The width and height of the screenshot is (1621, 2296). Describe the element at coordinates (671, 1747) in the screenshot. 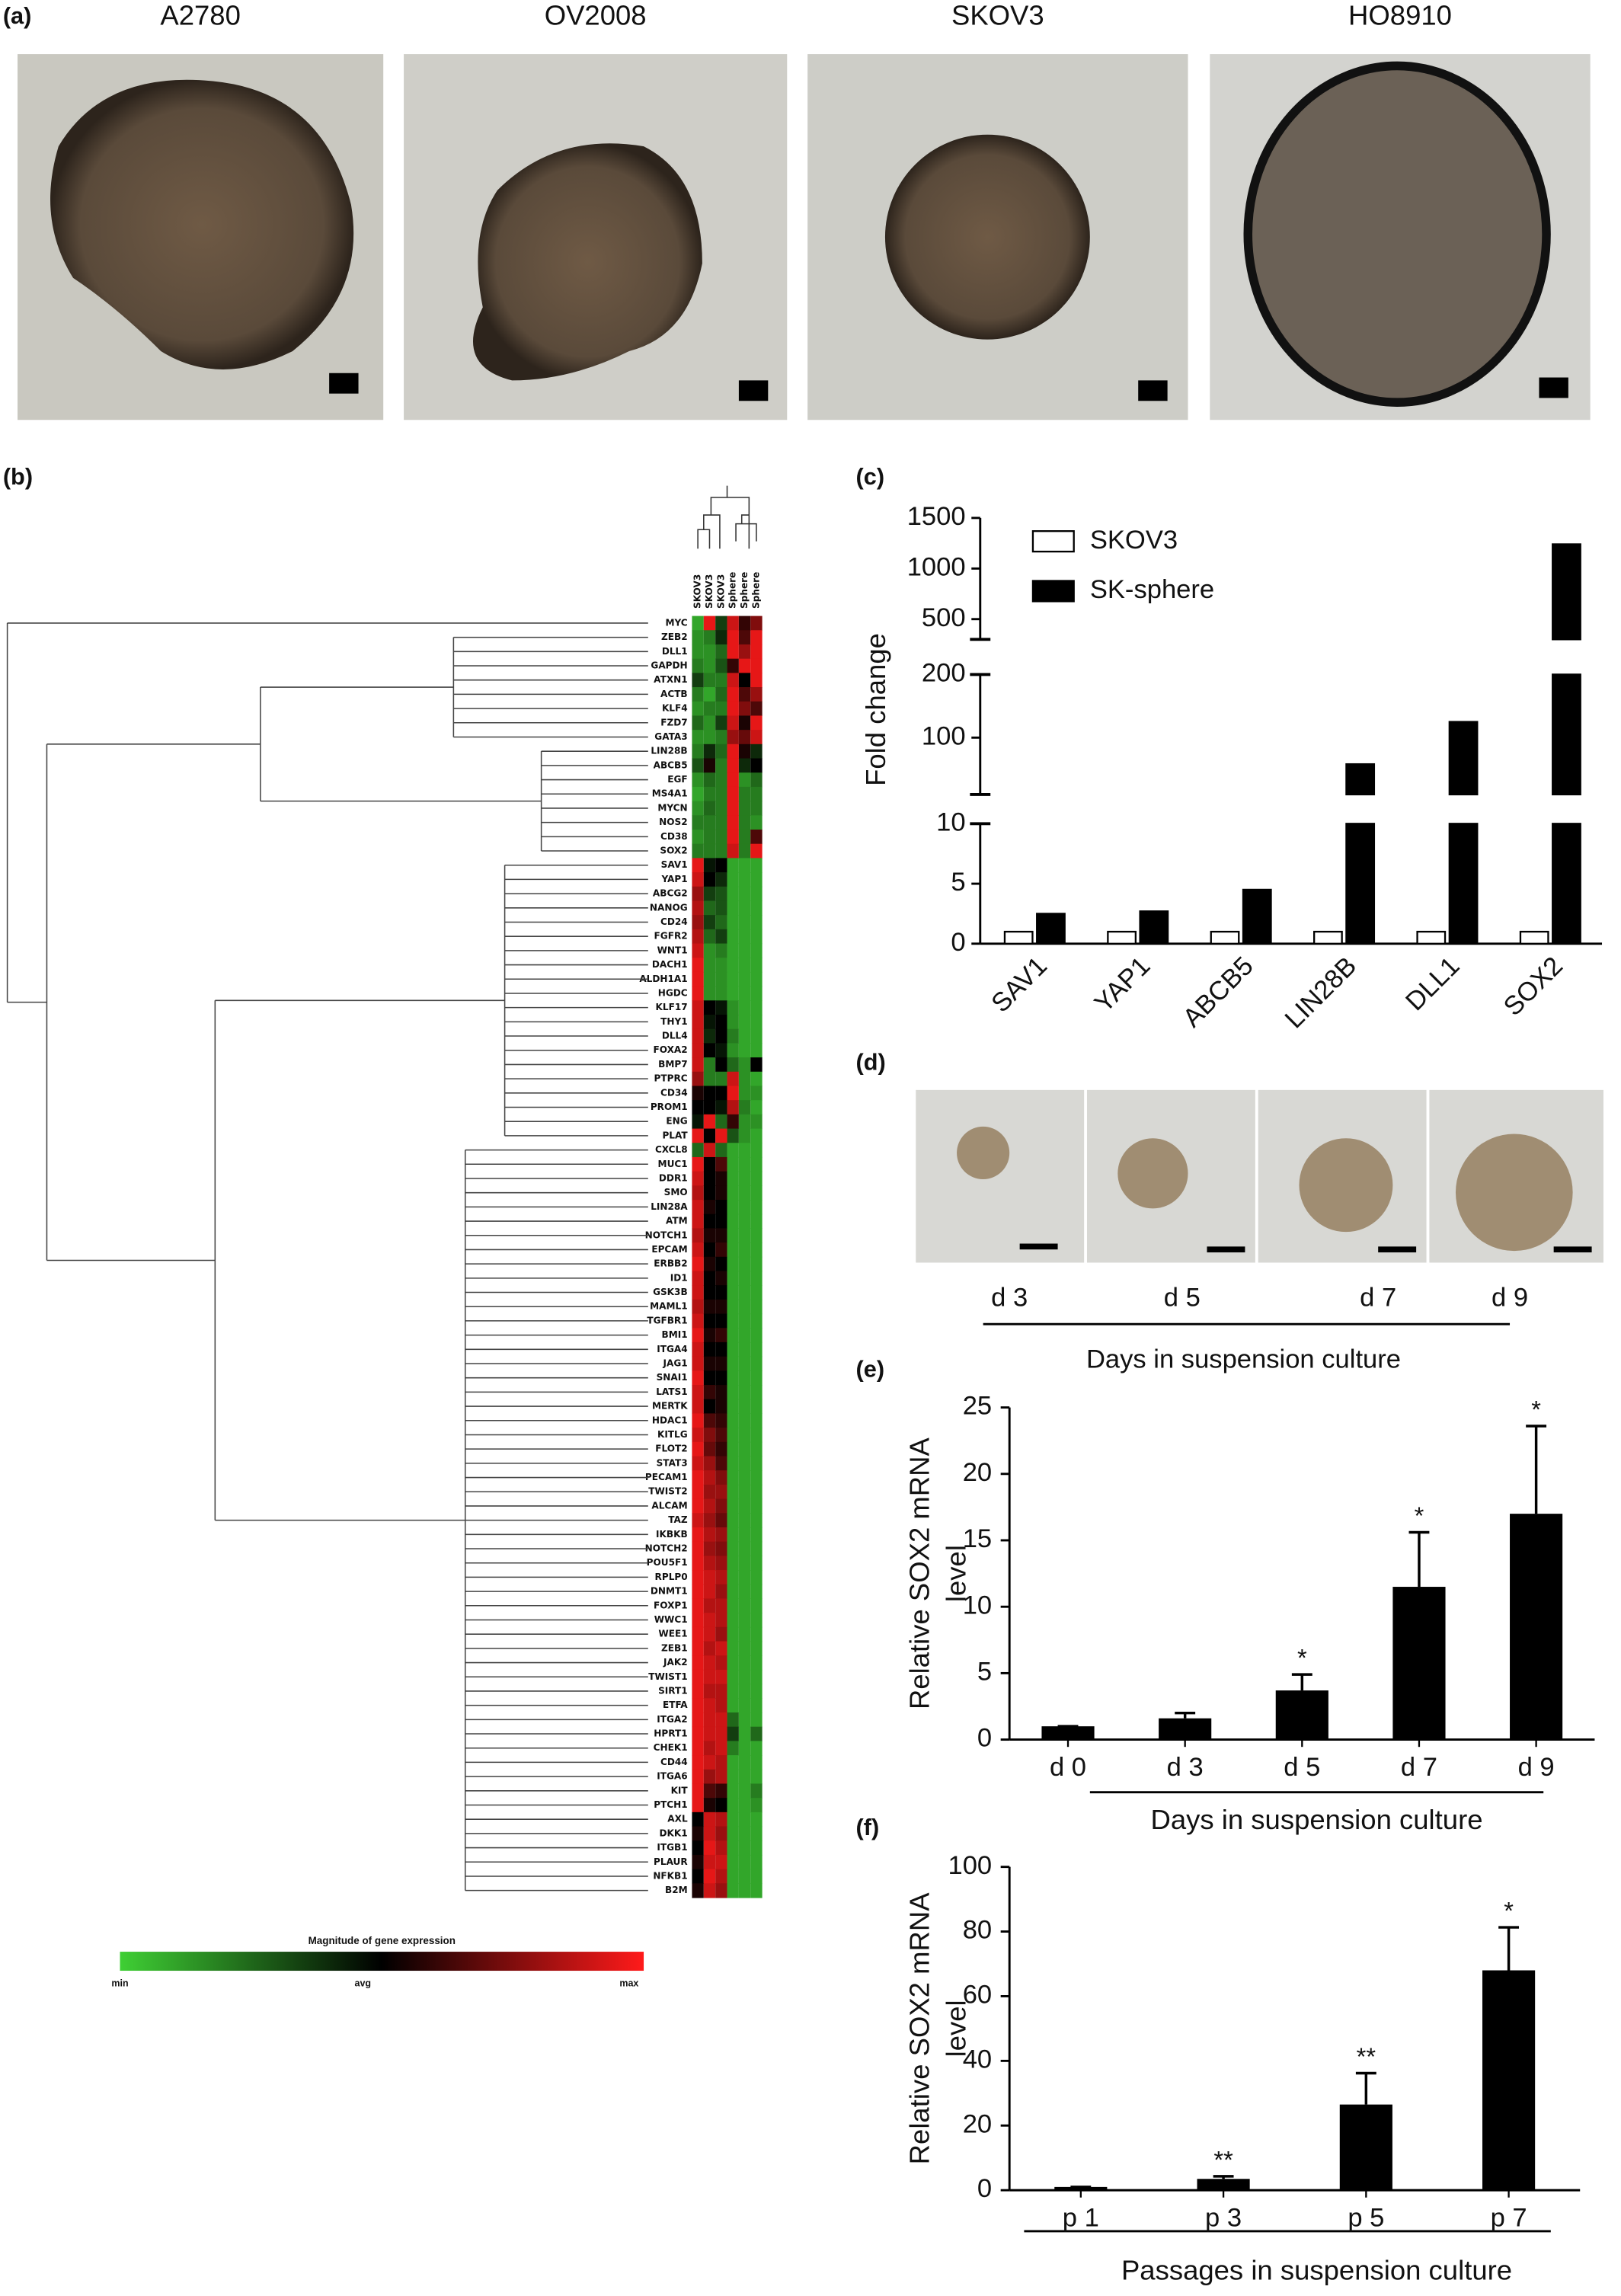

I see `gene-label: CHEK1` at that location.